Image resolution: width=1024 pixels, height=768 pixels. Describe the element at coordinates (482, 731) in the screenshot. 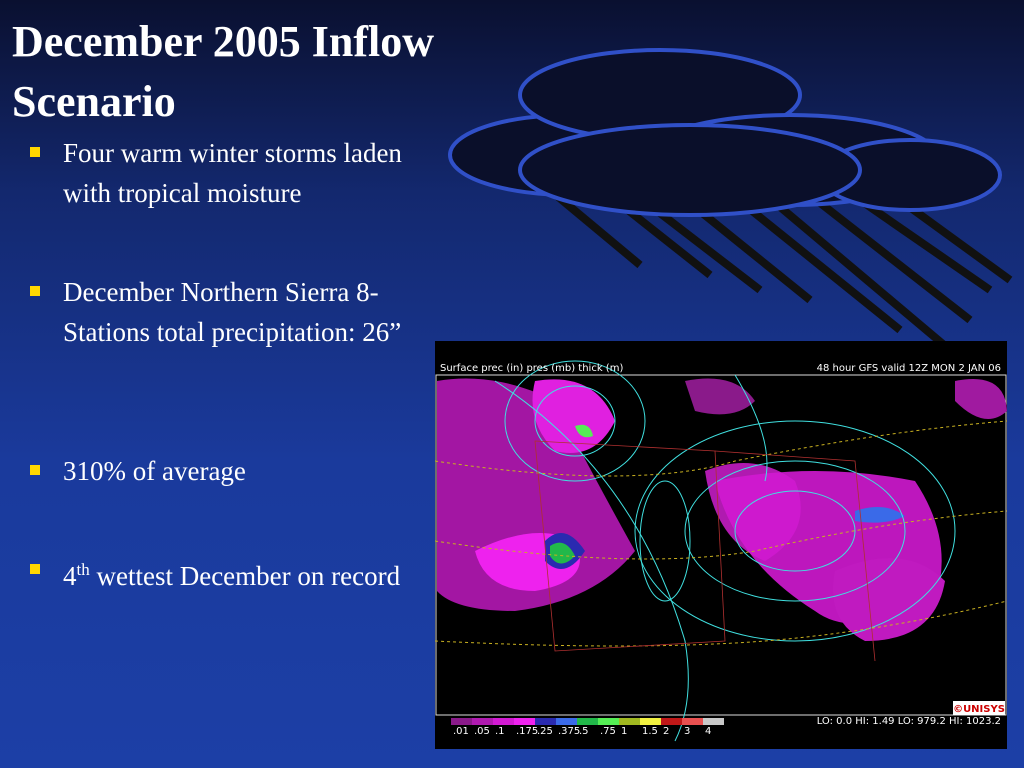

I see `legend-label: .05` at that location.